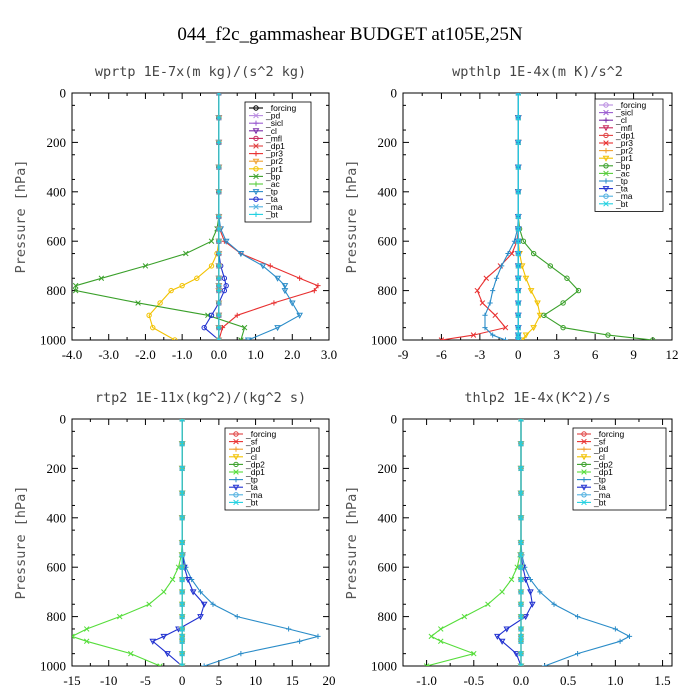  Describe the element at coordinates (426, 680) in the screenshot. I see `x-tick-label: -1.0` at that location.